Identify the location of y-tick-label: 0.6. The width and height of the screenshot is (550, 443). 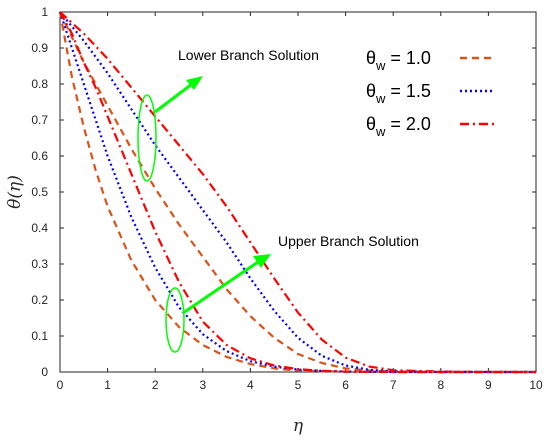
(39, 156).